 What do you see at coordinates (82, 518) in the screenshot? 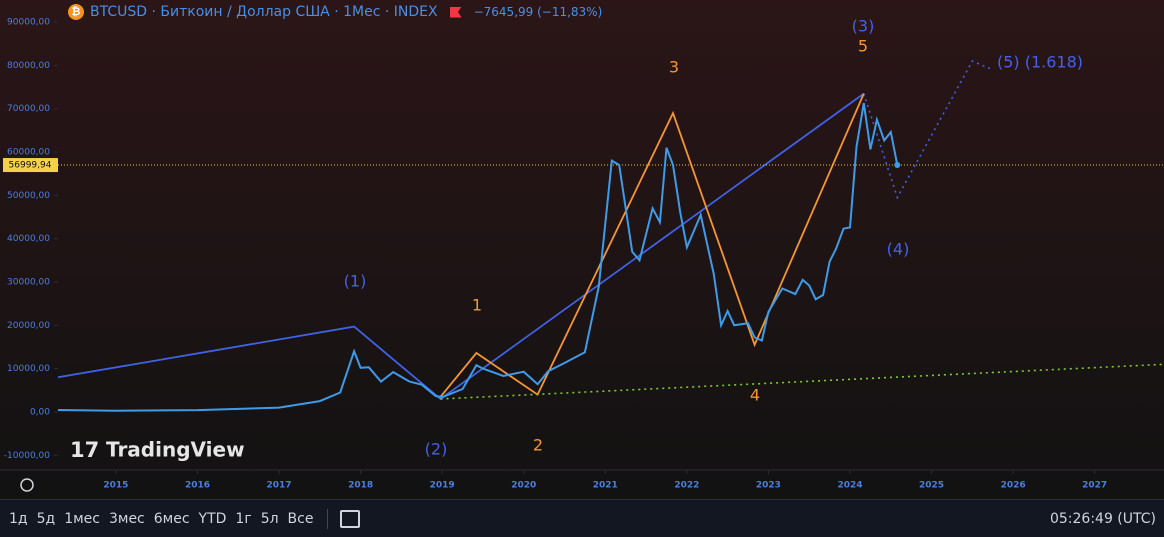
I see `range-button: 1мес` at bounding box center [82, 518].